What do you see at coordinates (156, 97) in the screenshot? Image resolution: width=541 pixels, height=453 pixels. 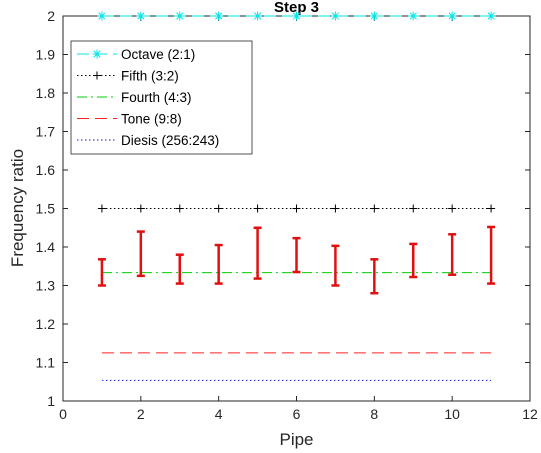 I see `legend-label: Fourth (4:3)` at bounding box center [156, 97].